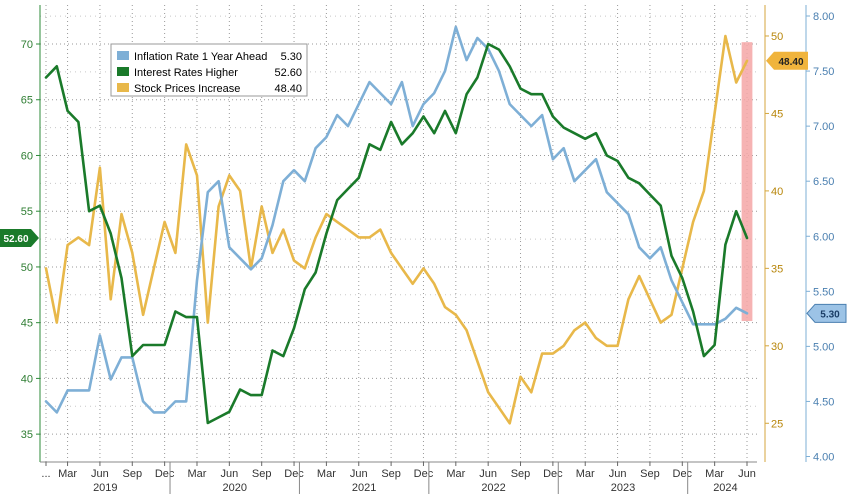 This screenshot has height=498, width=848. I want to click on highlight-region, so click(747, 182).